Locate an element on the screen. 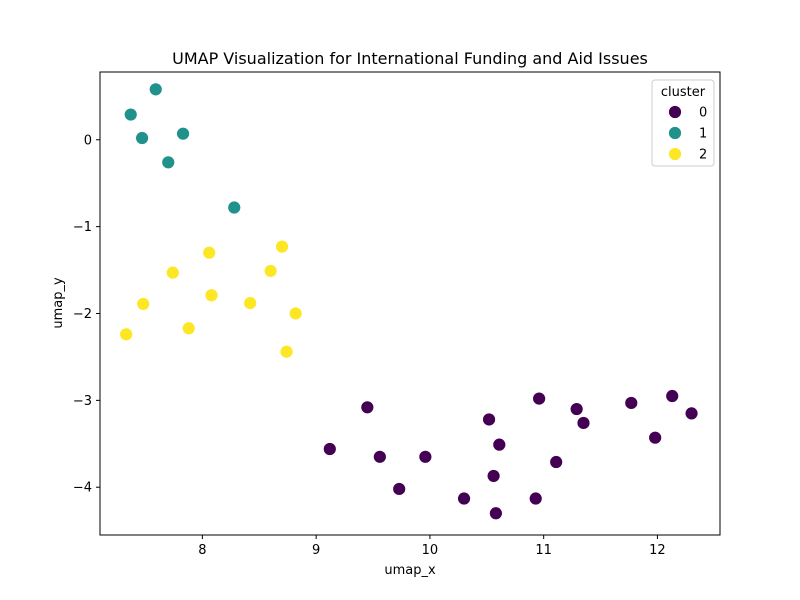 Image resolution: width=800 pixels, height=600 pixels. y-axis-label: umap_y is located at coordinates (58, 303).